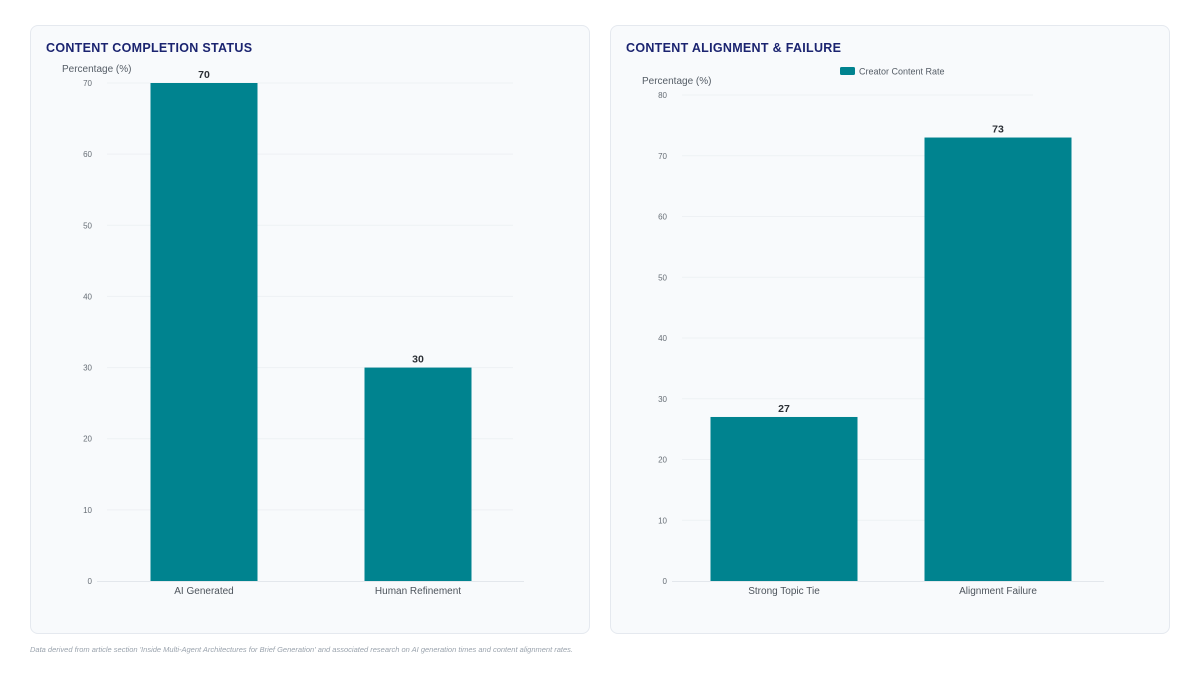 This screenshot has height=675, width=1200. What do you see at coordinates (784, 591) in the screenshot?
I see `x-tick-label: Strong Topic Tie` at bounding box center [784, 591].